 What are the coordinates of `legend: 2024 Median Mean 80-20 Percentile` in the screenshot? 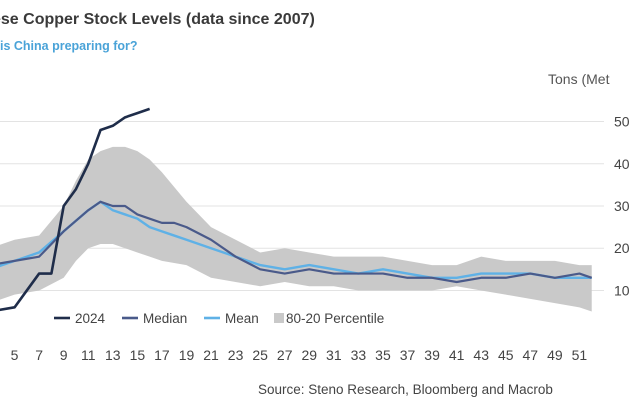 It's located at (219, 318).